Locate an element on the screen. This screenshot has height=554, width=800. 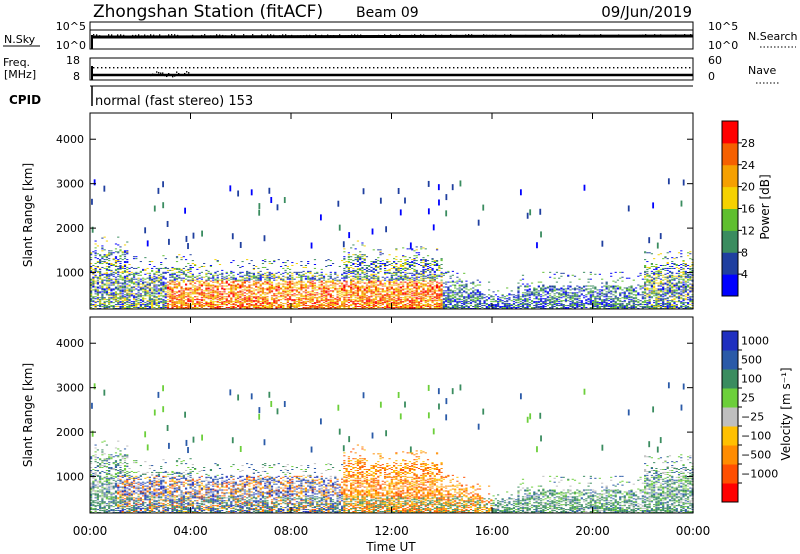
time-tick-0: 00:00 is located at coordinates (90, 531).